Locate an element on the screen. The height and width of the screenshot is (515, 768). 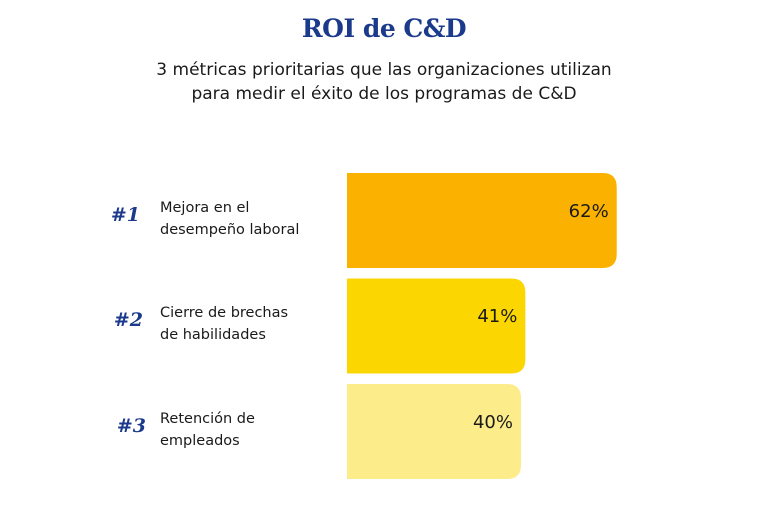
category-label: Cierre de brechas de habilidades is located at coordinates (224, 324).